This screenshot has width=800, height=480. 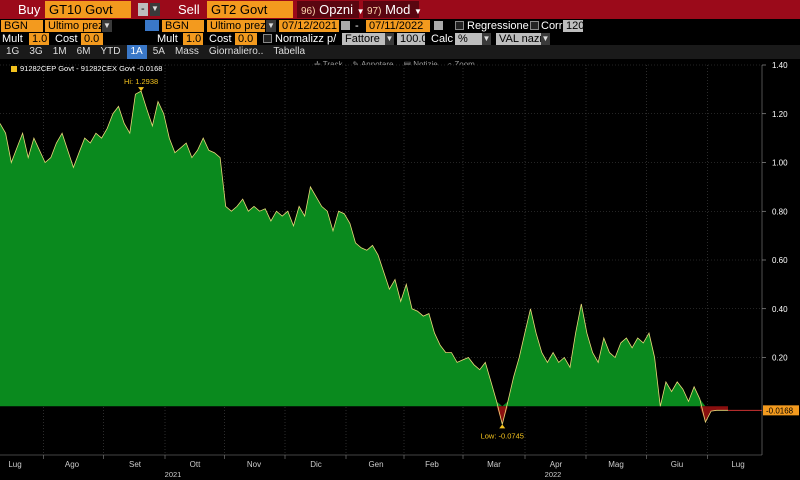 What do you see at coordinates (267, 38) in the screenshot?
I see `normalize-checkbox` at bounding box center [267, 38].